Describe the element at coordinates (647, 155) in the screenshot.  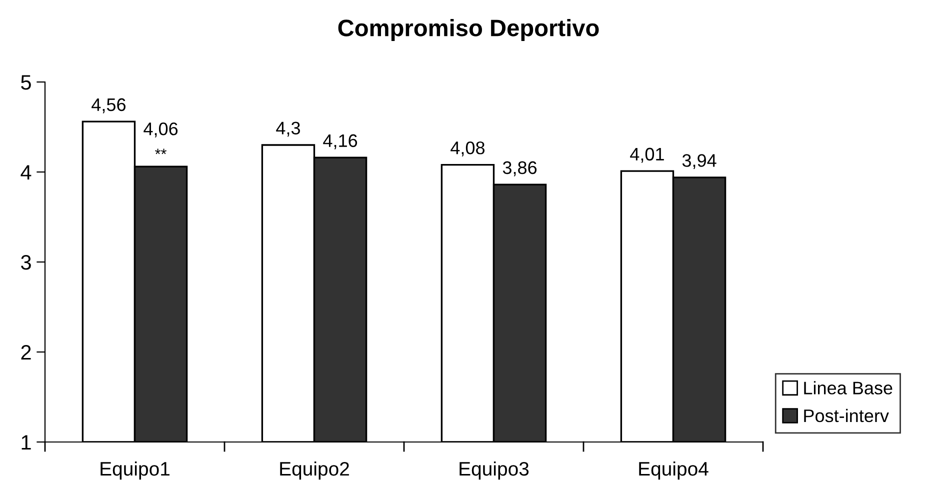
I see `data-label: 4,01` at that location.